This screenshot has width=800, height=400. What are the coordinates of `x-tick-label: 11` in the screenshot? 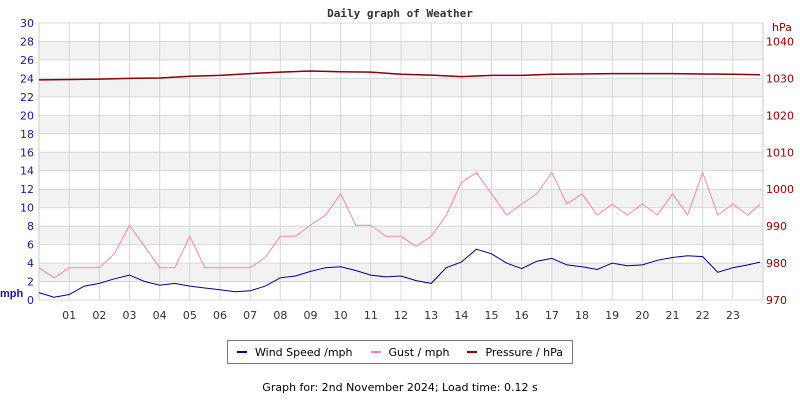 It's located at (371, 315).